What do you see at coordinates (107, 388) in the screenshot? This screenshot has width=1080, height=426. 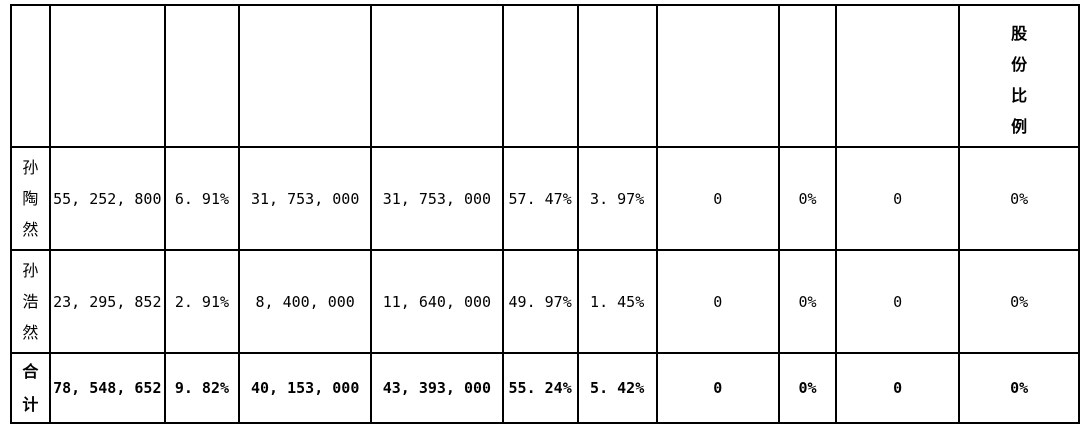 I see `table-cell: 78, 548, 652` at bounding box center [107, 388].